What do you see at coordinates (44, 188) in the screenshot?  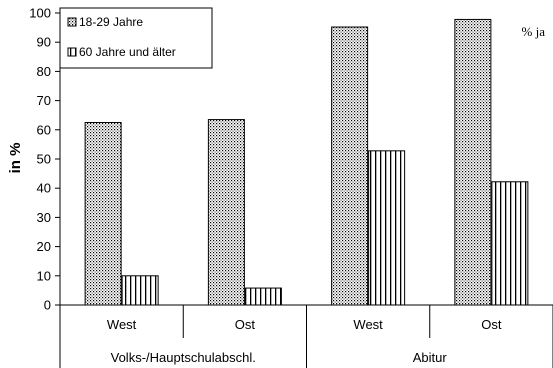 I see `y-tick-label: 40` at bounding box center [44, 188].